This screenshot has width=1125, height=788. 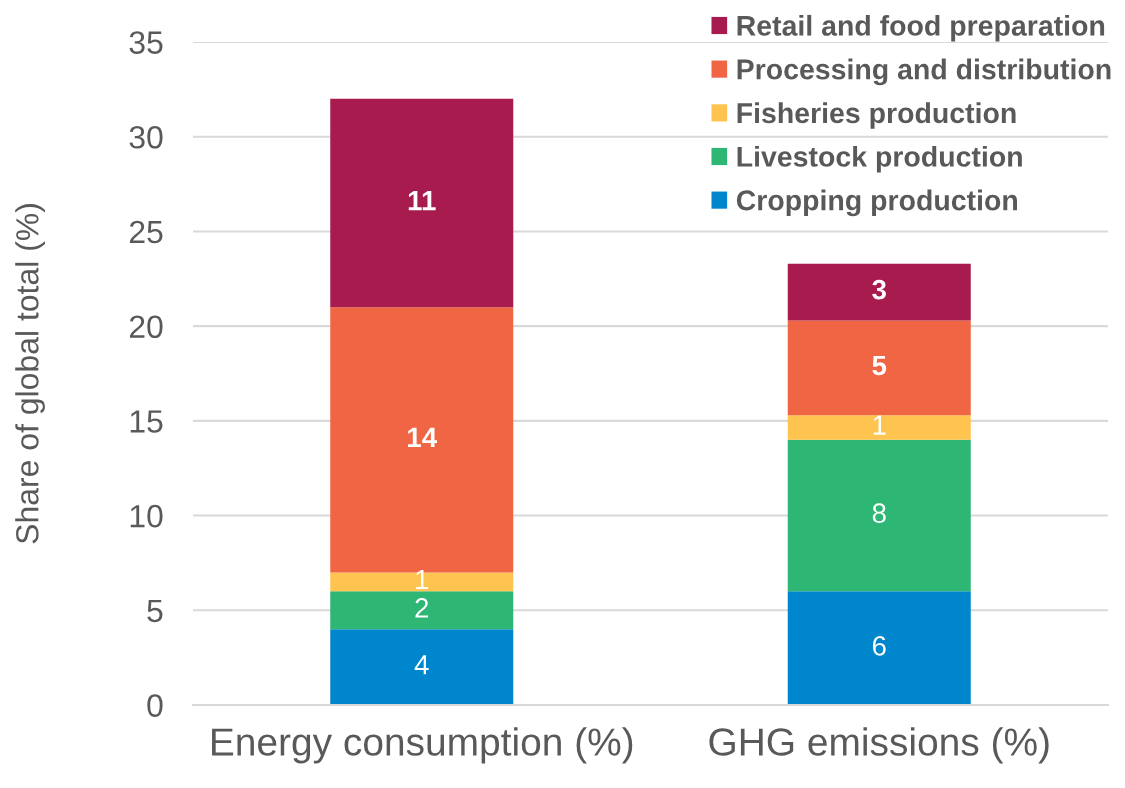 I want to click on data-label: 11, so click(x=422, y=201).